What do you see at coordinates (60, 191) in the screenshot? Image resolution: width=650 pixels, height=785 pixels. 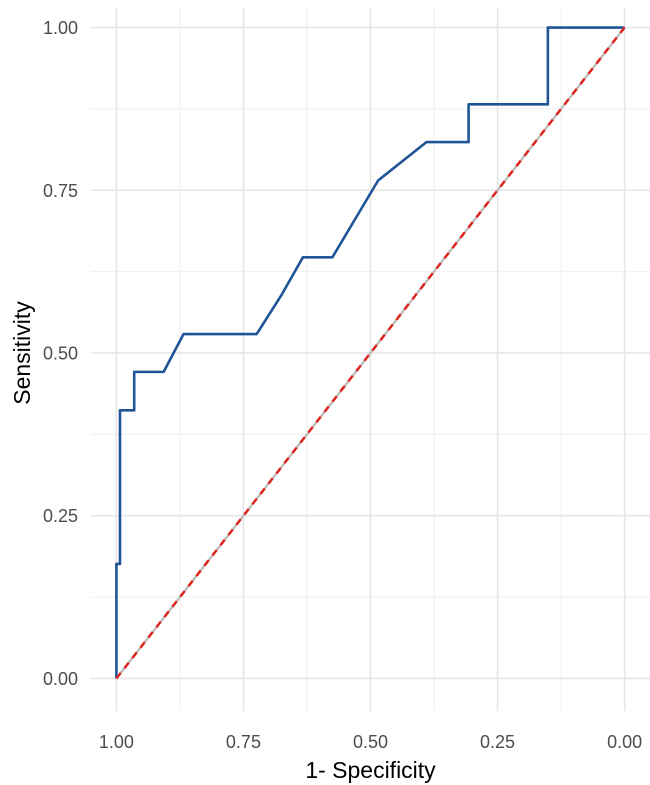 I see `y-tick-label: 0.75` at bounding box center [60, 191].